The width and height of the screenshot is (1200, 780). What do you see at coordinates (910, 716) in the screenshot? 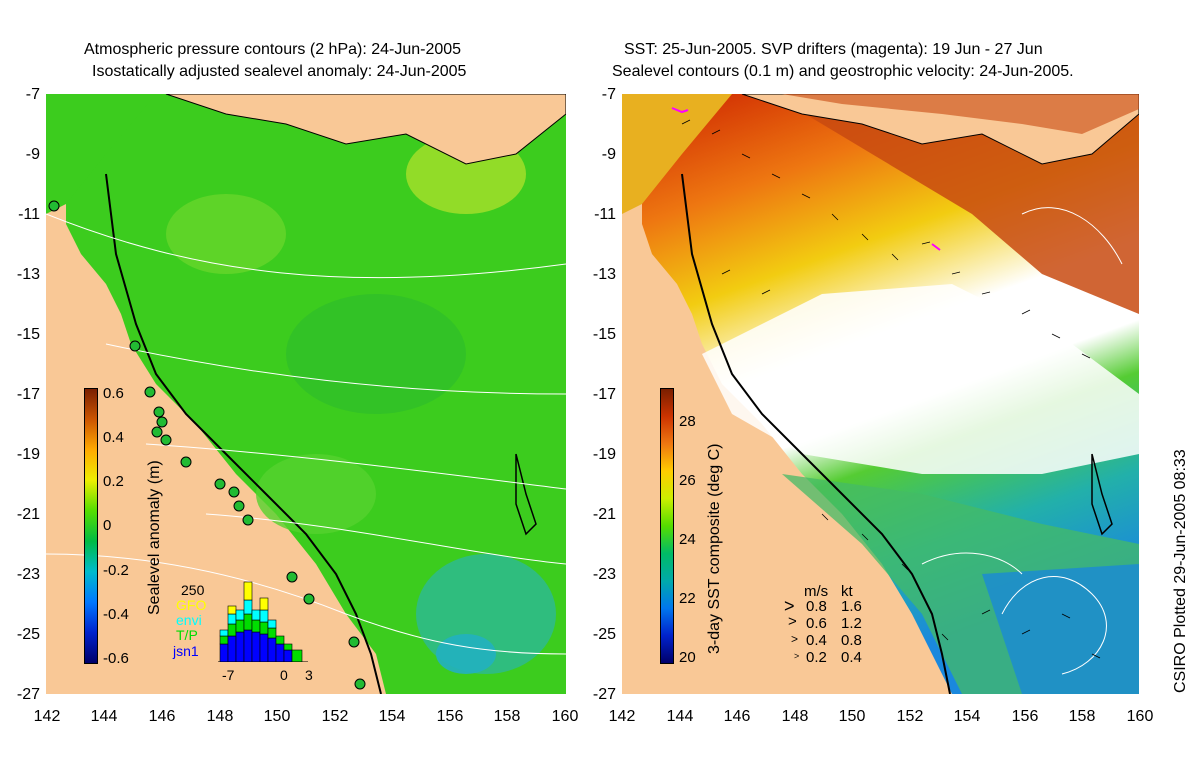
I see `right-x-tick: 152` at bounding box center [910, 716].